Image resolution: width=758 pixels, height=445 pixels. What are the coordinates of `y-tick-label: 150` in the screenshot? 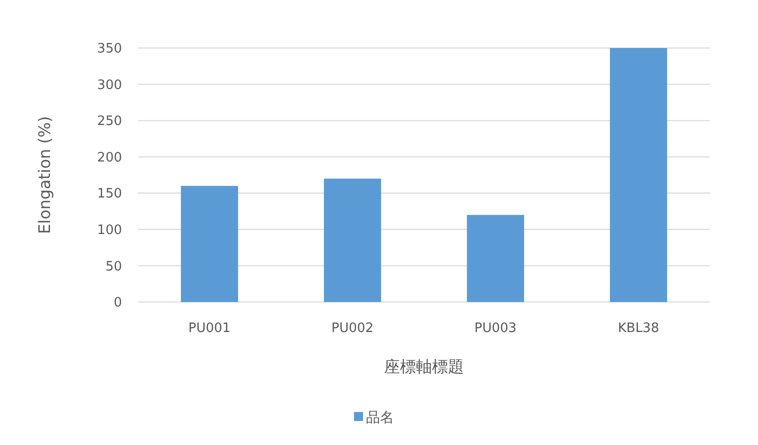 It's located at (109, 194).